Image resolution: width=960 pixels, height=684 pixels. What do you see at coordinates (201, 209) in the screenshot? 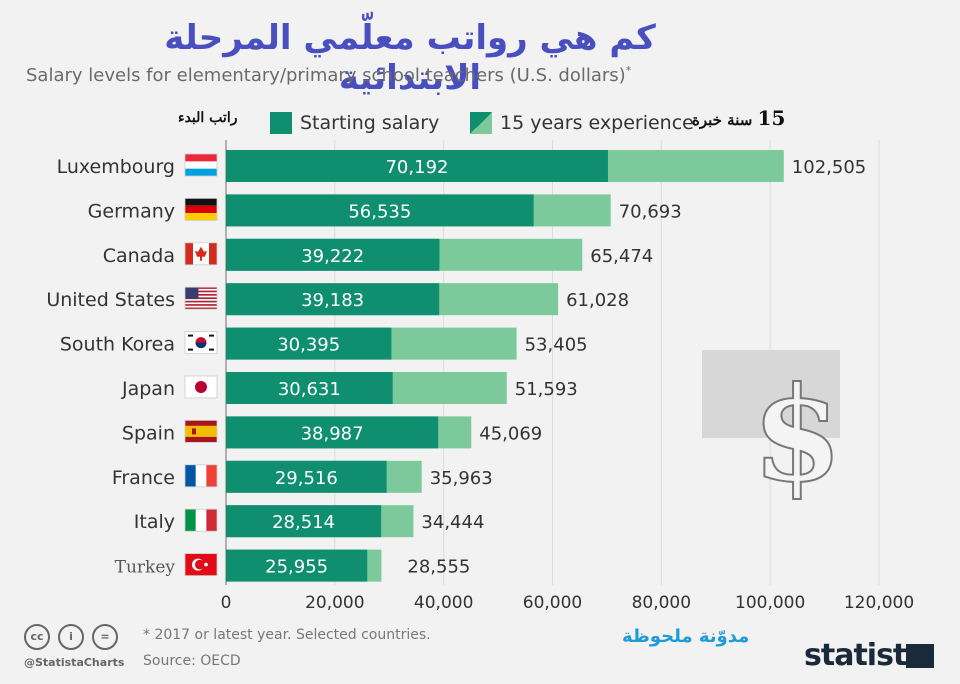
I see `germany-flag-icon` at bounding box center [201, 209].